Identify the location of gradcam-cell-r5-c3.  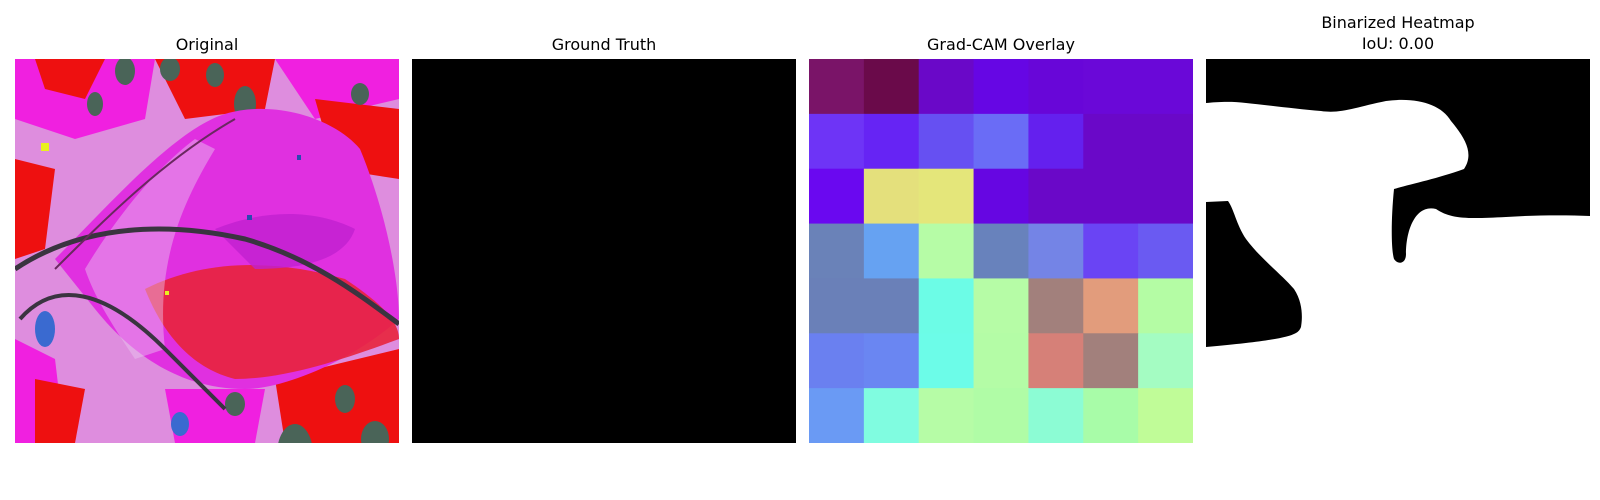
(1001, 361).